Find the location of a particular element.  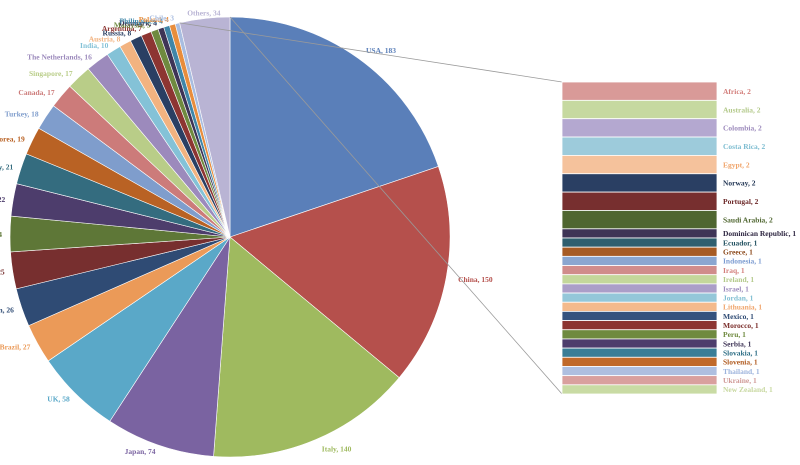

bar-label-greece: Greece, 1 is located at coordinates (738, 252).